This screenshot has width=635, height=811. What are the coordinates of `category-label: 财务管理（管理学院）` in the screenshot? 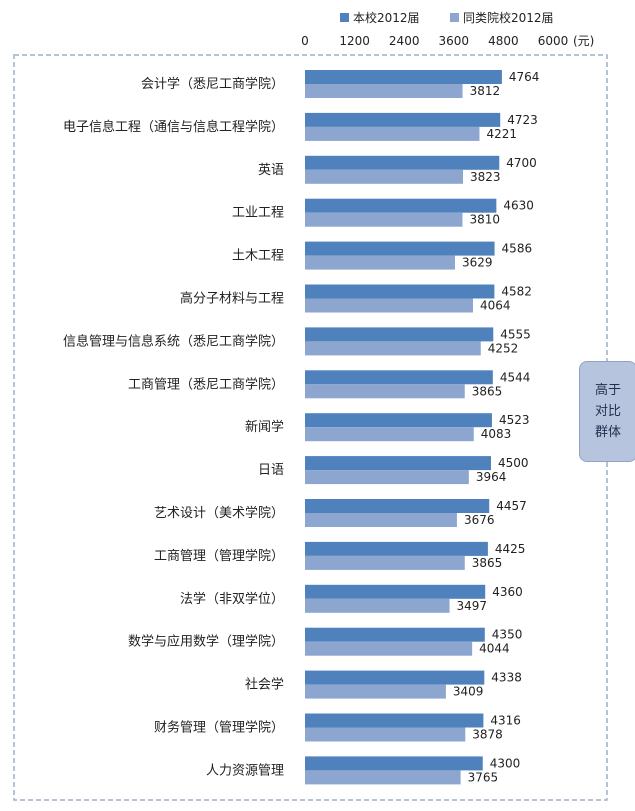 It's located at (219, 728).